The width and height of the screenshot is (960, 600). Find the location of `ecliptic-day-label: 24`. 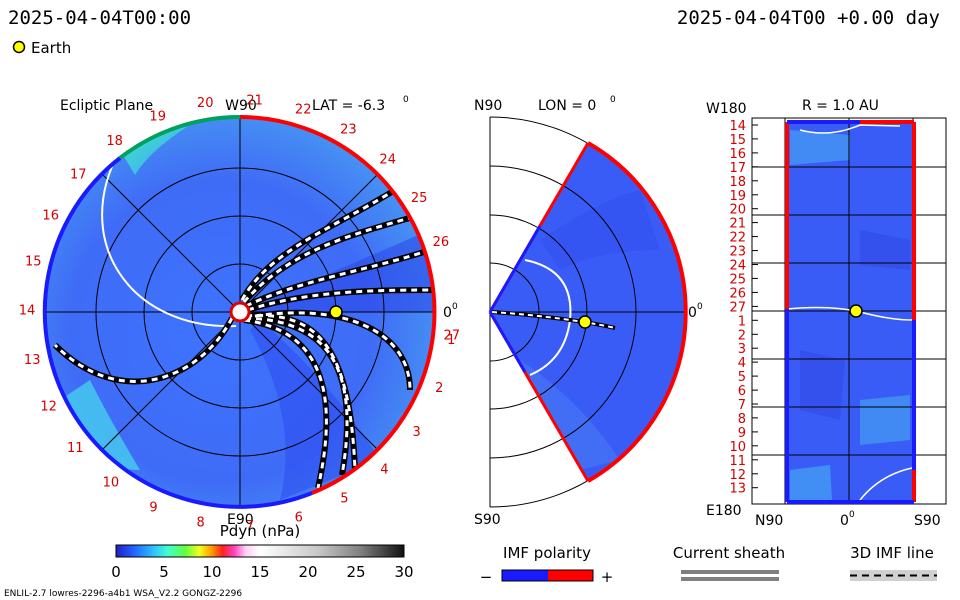

ecliptic-day-label: 24 is located at coordinates (387, 160).